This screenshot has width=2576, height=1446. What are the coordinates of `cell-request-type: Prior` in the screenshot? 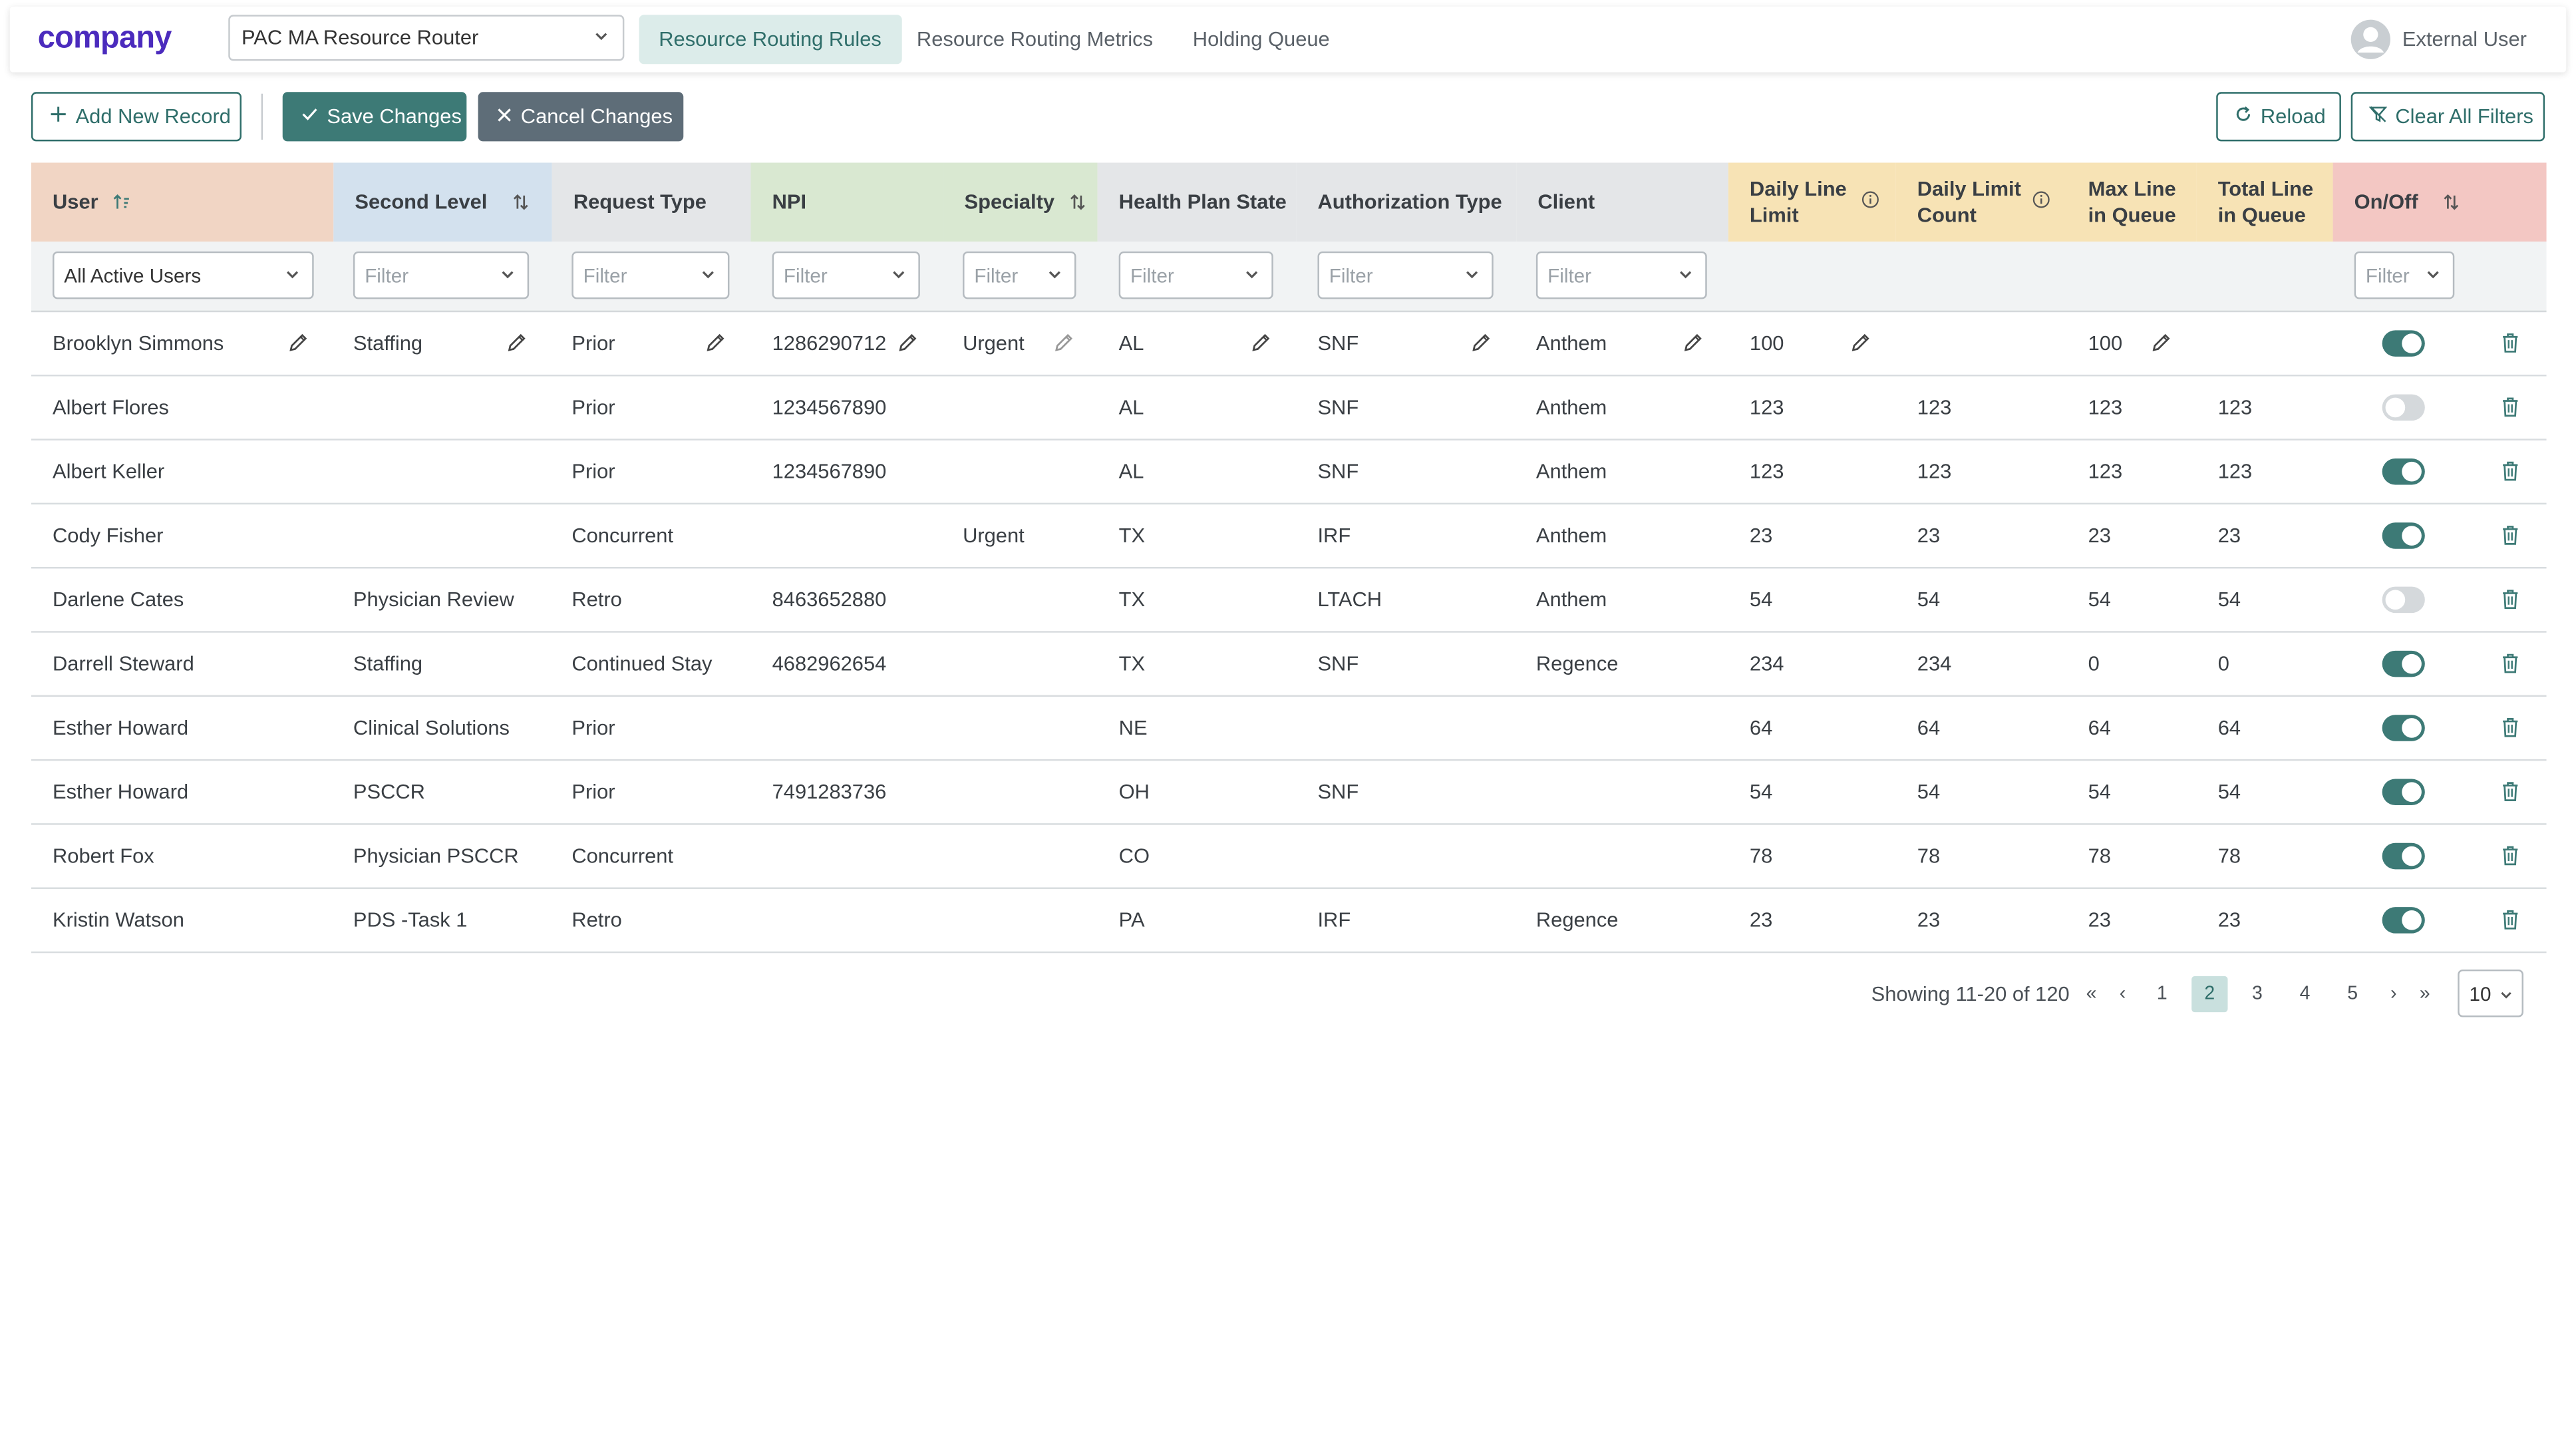 It's located at (593, 343).